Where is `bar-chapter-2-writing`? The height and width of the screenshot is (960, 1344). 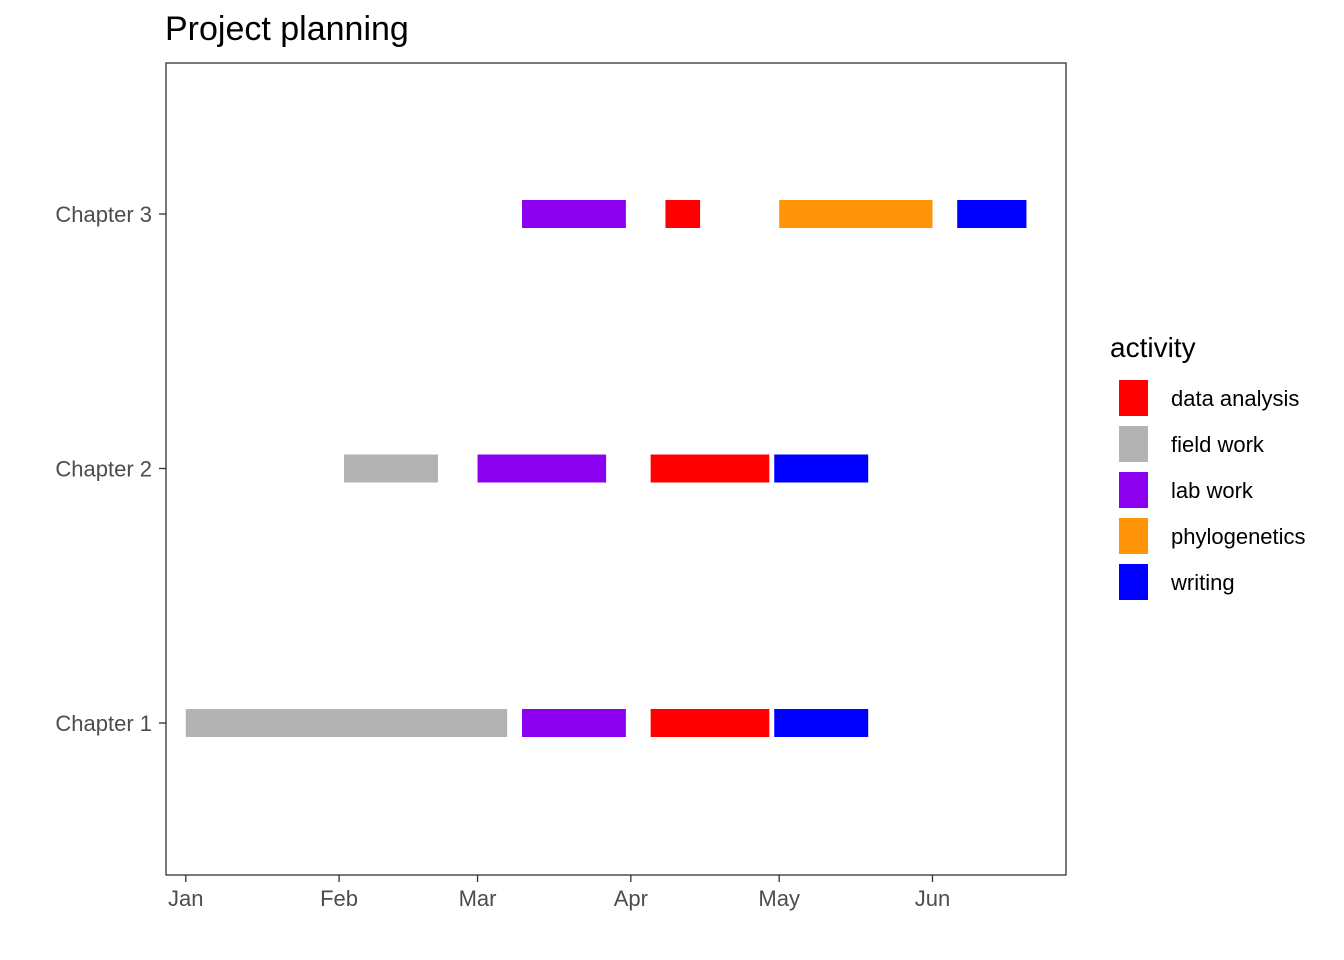
bar-chapter-2-writing is located at coordinates (821, 468).